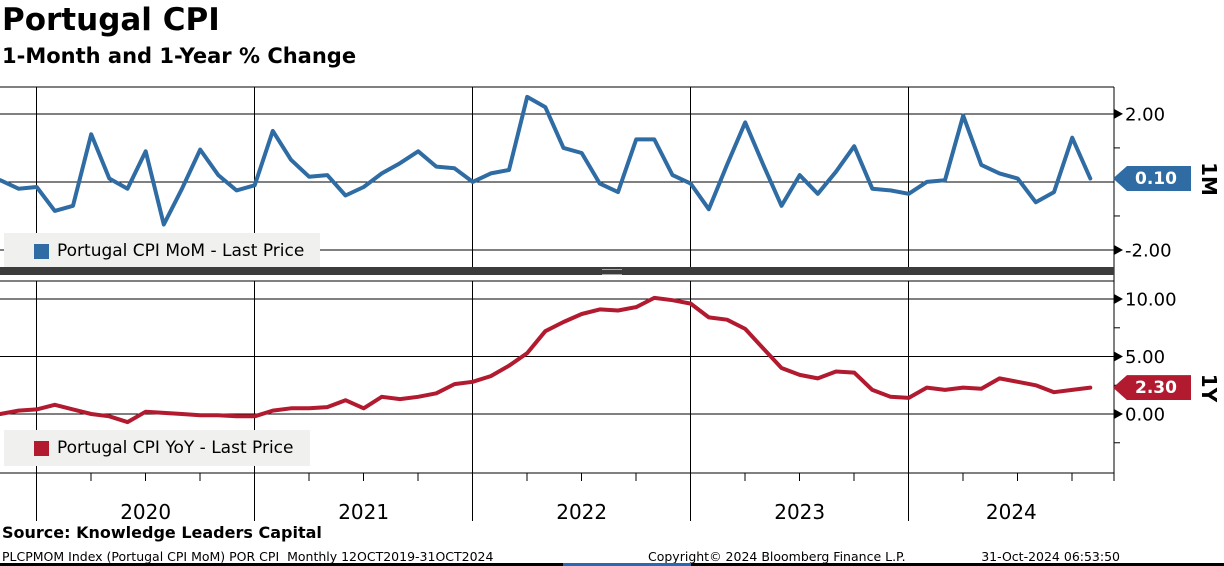  Describe the element at coordinates (1011, 512) in the screenshot. I see `svg-text: 2024` at that location.